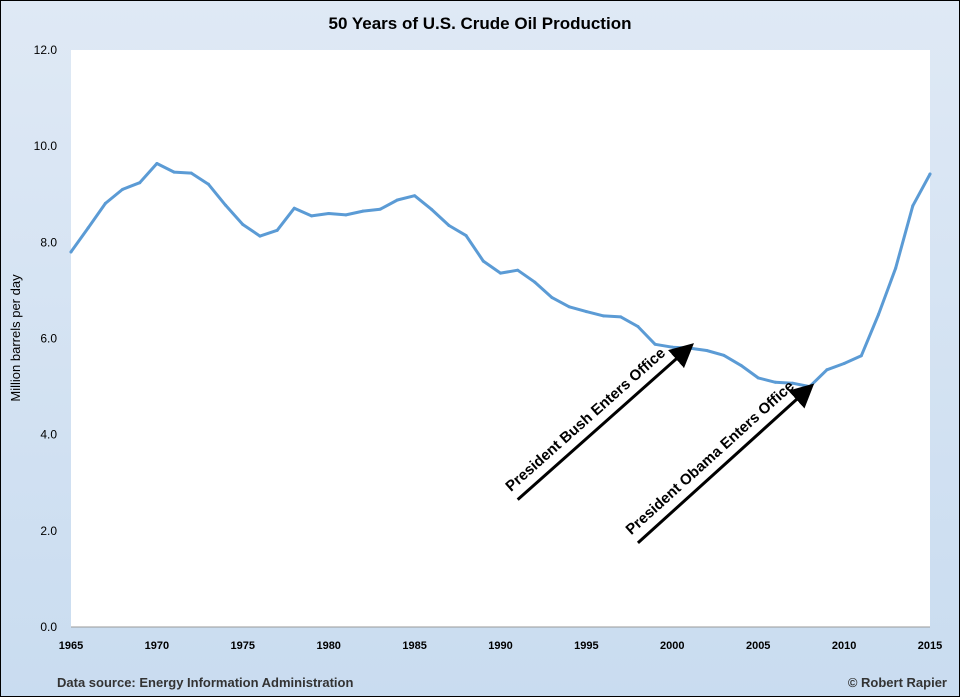 The width and height of the screenshot is (960, 698). What do you see at coordinates (758, 646) in the screenshot?
I see `x-tick-label: 2005` at bounding box center [758, 646].